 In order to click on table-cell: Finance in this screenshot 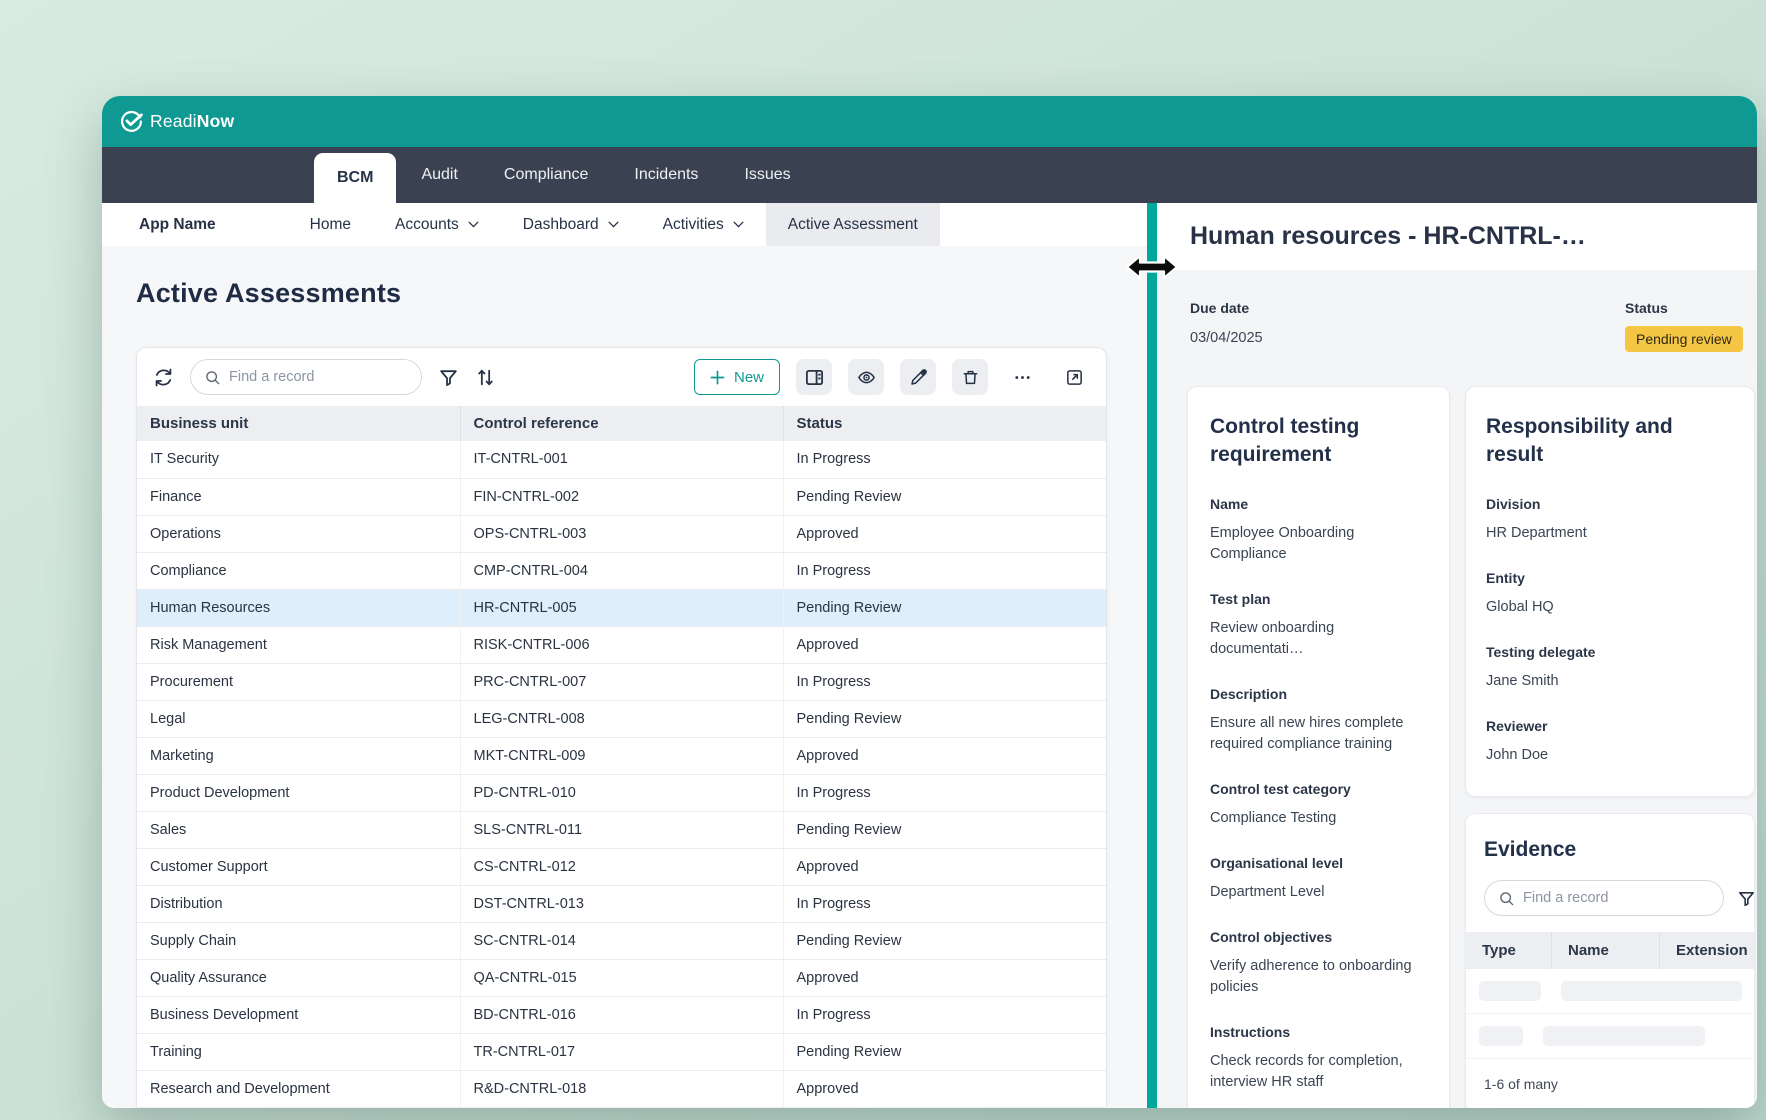, I will do `click(299, 497)`.